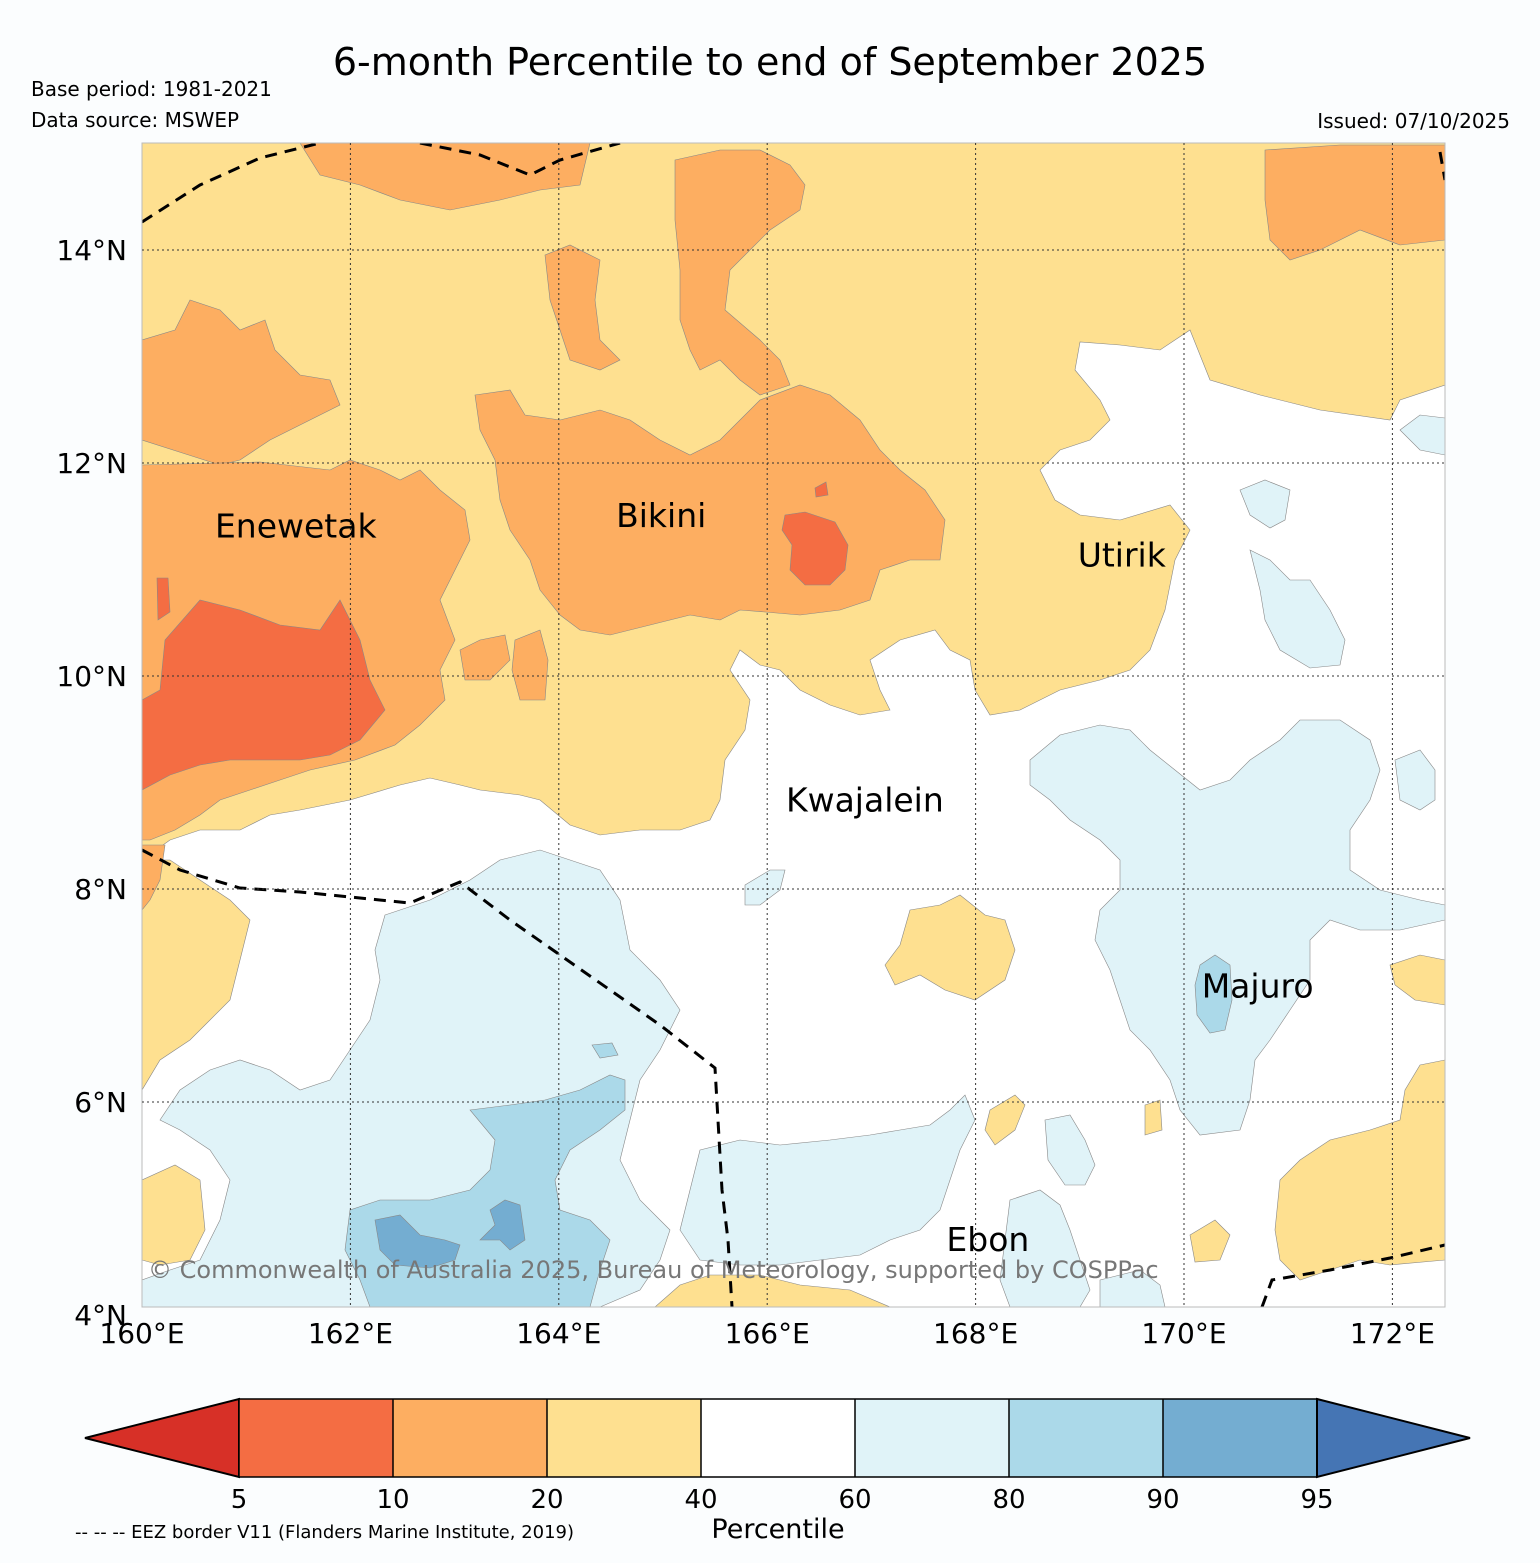  Describe the element at coordinates (445, 177) in the screenshot. I see `region-10-20-north` at that location.